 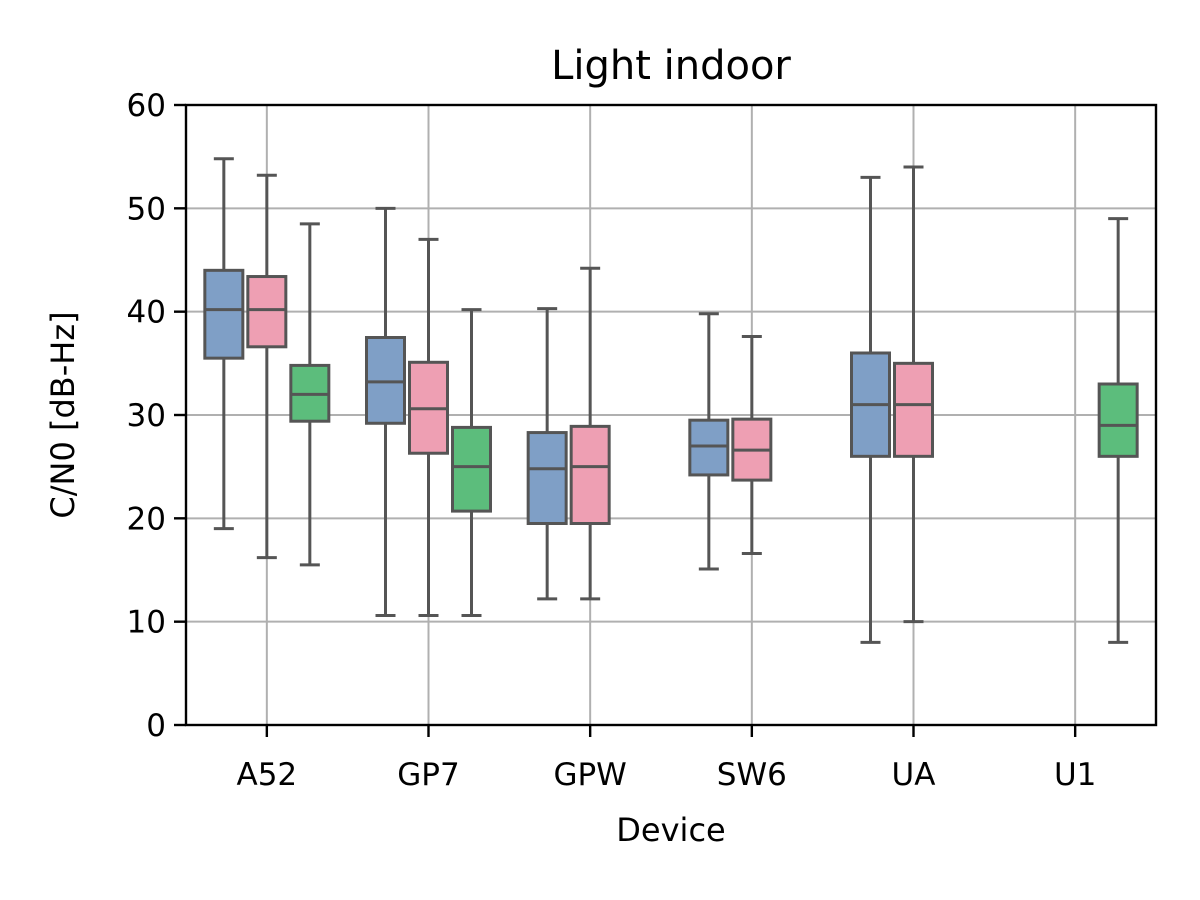 What do you see at coordinates (1075, 775) in the screenshot?
I see `x-tick-label: U1` at bounding box center [1075, 775].